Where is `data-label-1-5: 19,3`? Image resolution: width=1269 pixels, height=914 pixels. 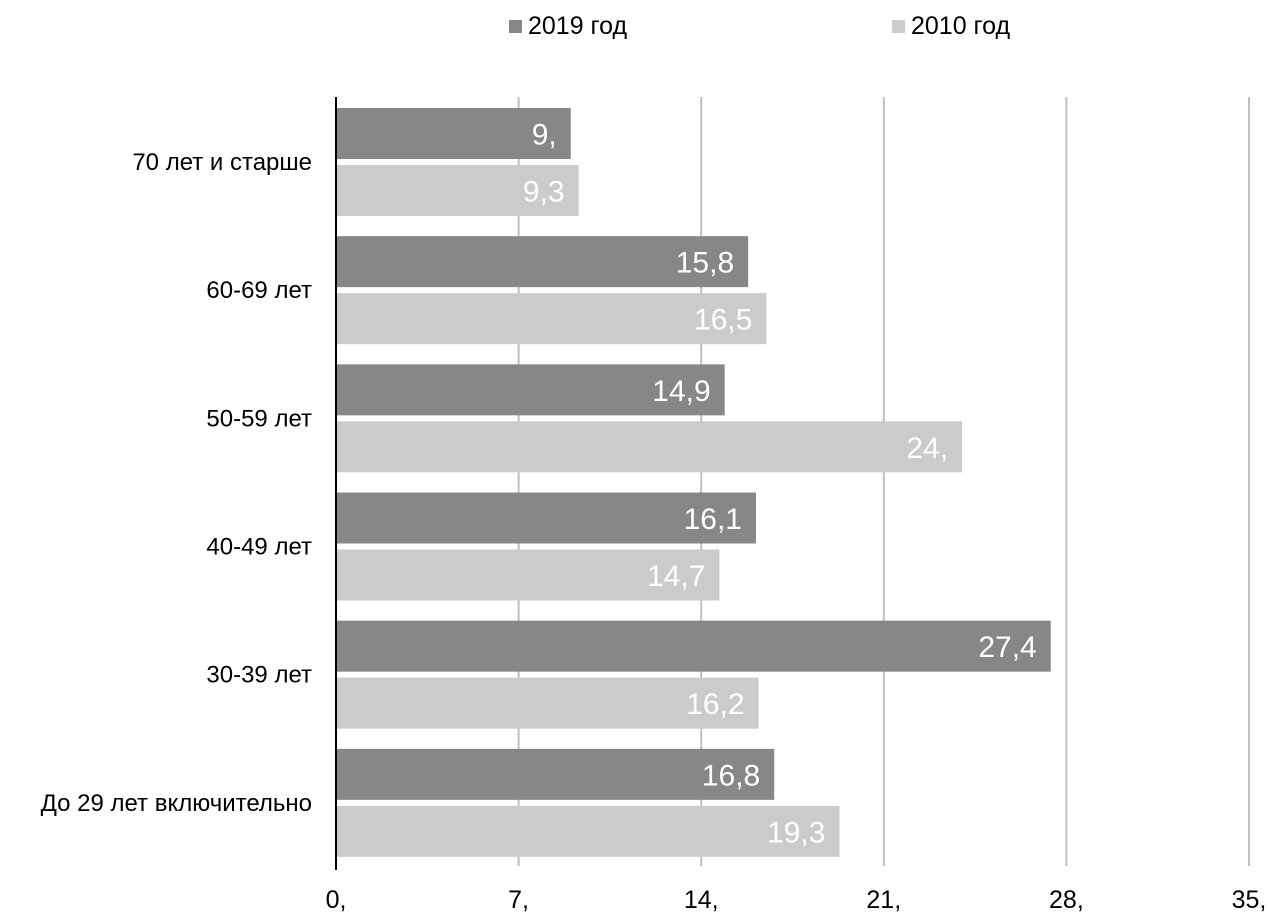 data-label-1-5: 19,3 is located at coordinates (796, 832).